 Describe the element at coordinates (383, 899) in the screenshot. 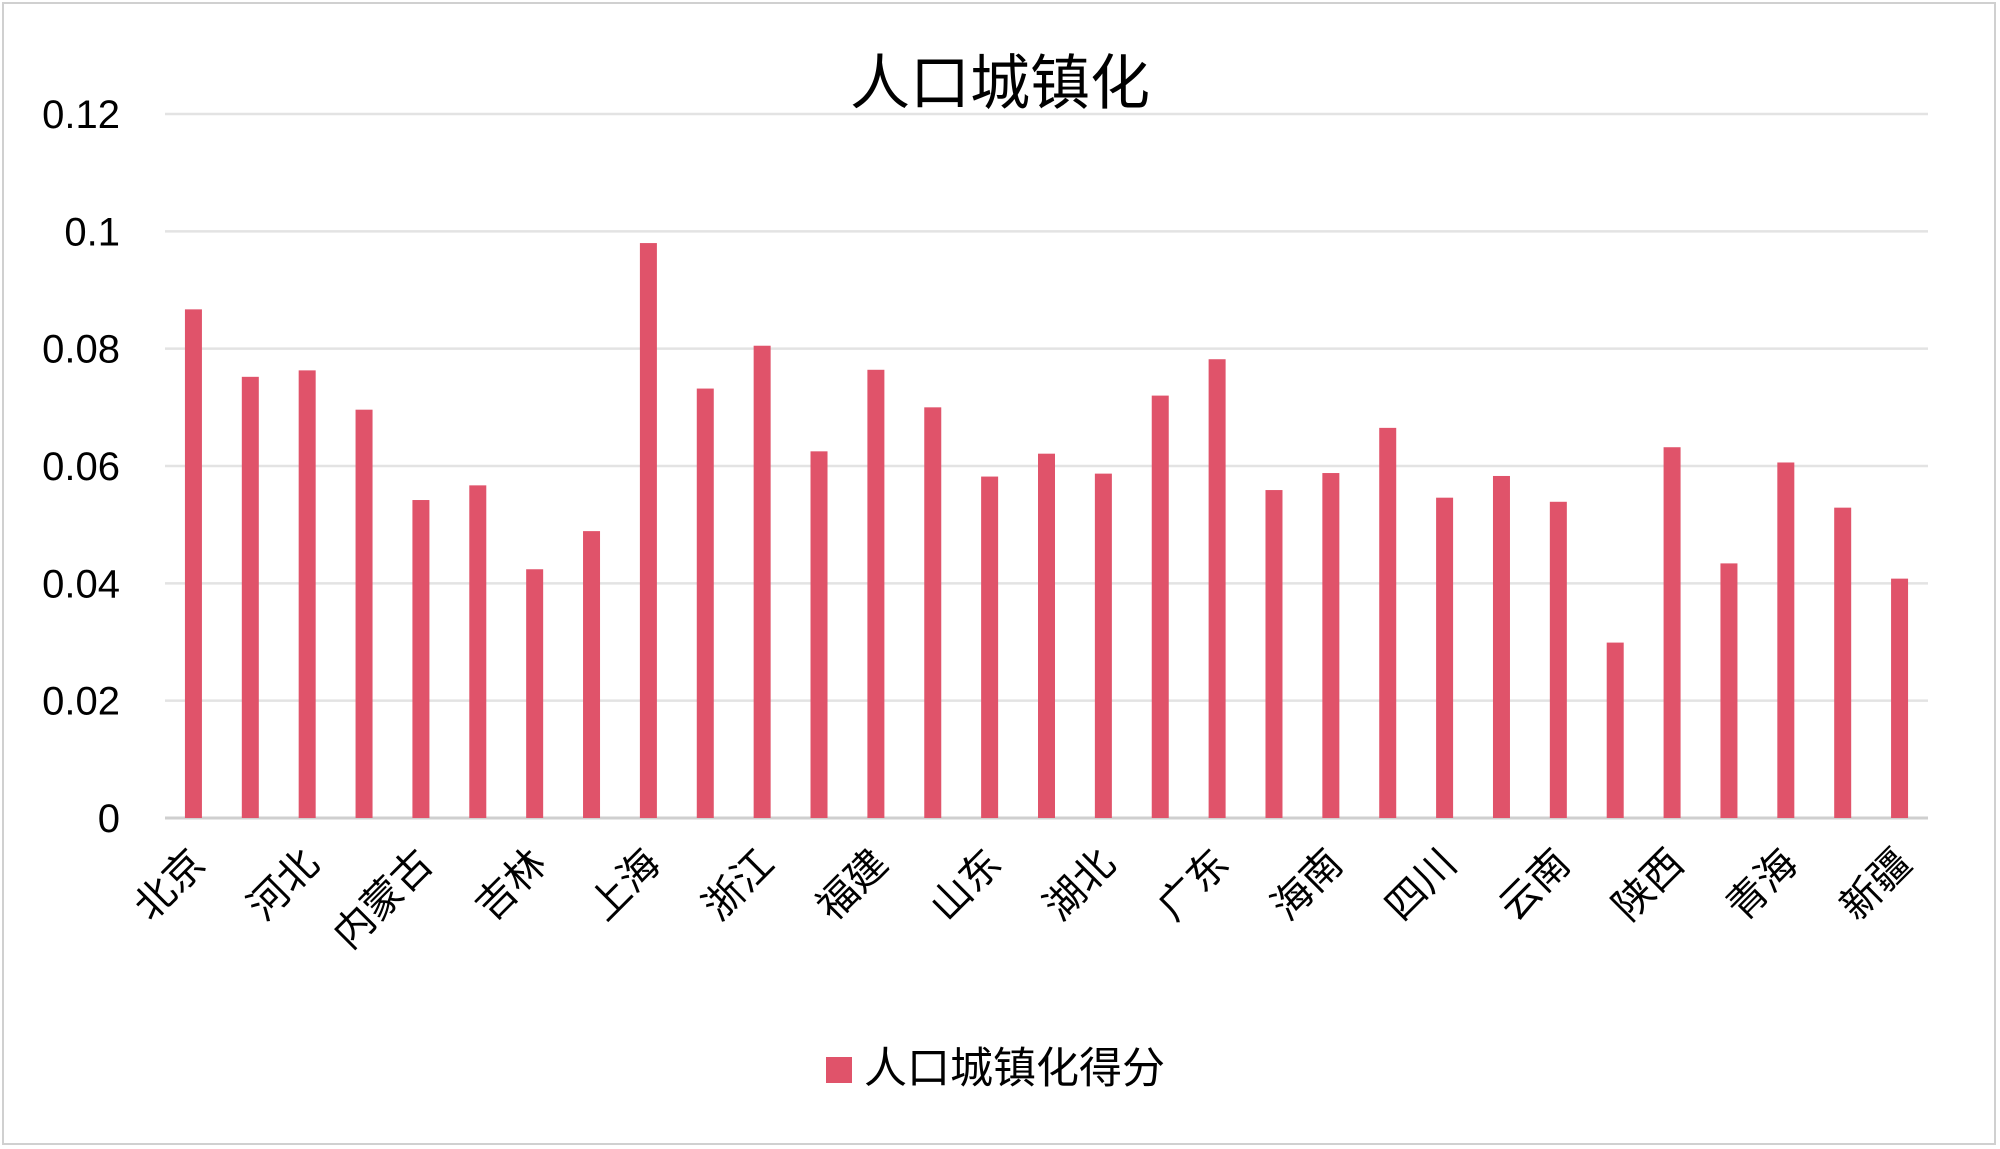

I see `x-tick-label: 内蒙古` at that location.